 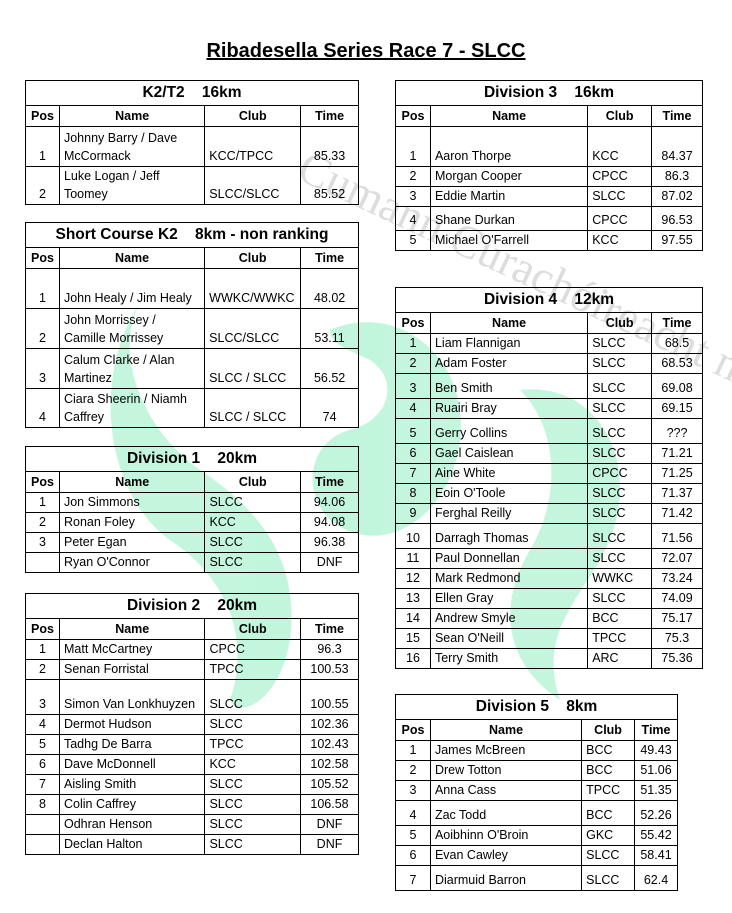 I want to click on cell-time: 71.56, so click(x=677, y=536).